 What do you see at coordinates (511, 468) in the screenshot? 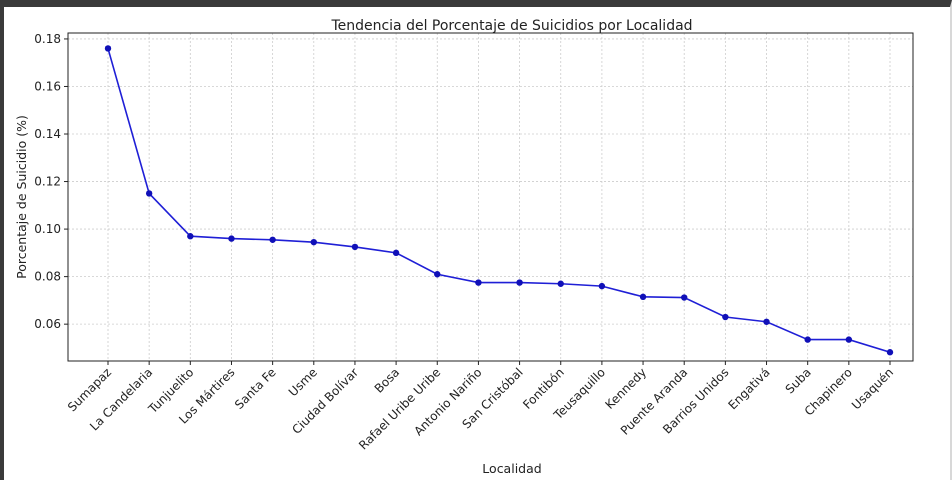
I see `x-axis-label: Localidad` at bounding box center [511, 468].